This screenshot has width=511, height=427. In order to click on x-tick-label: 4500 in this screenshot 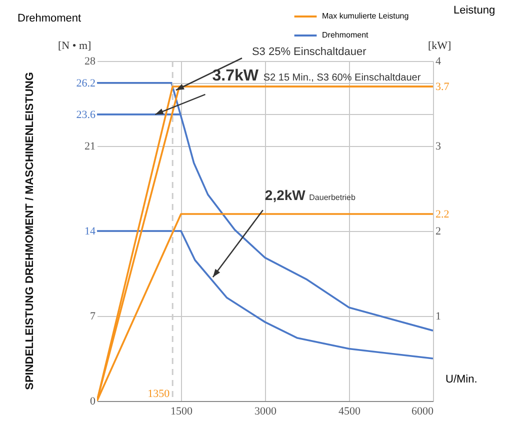, I will do `click(349, 412)`.